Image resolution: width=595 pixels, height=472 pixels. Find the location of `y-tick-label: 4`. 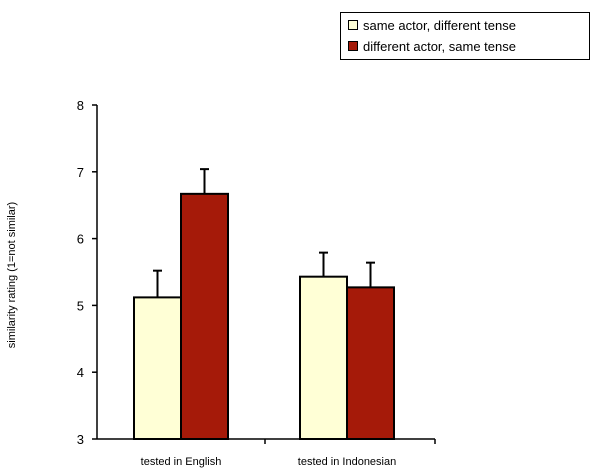

y-tick-label: 4 is located at coordinates (80, 372).